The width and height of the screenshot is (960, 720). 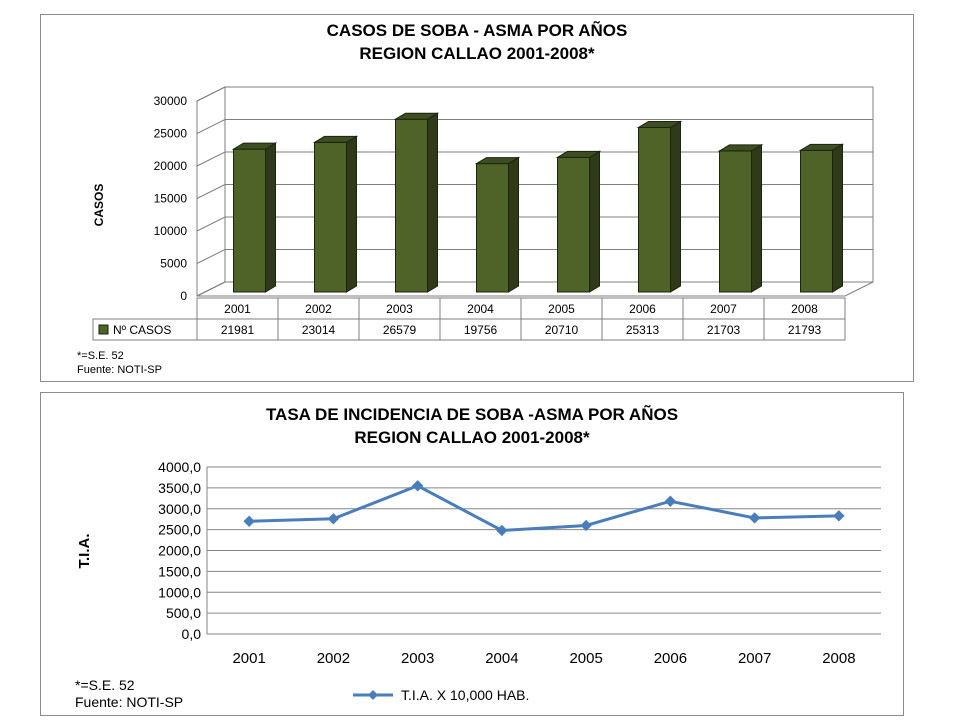 I want to click on bar-2003, so click(x=416, y=202).